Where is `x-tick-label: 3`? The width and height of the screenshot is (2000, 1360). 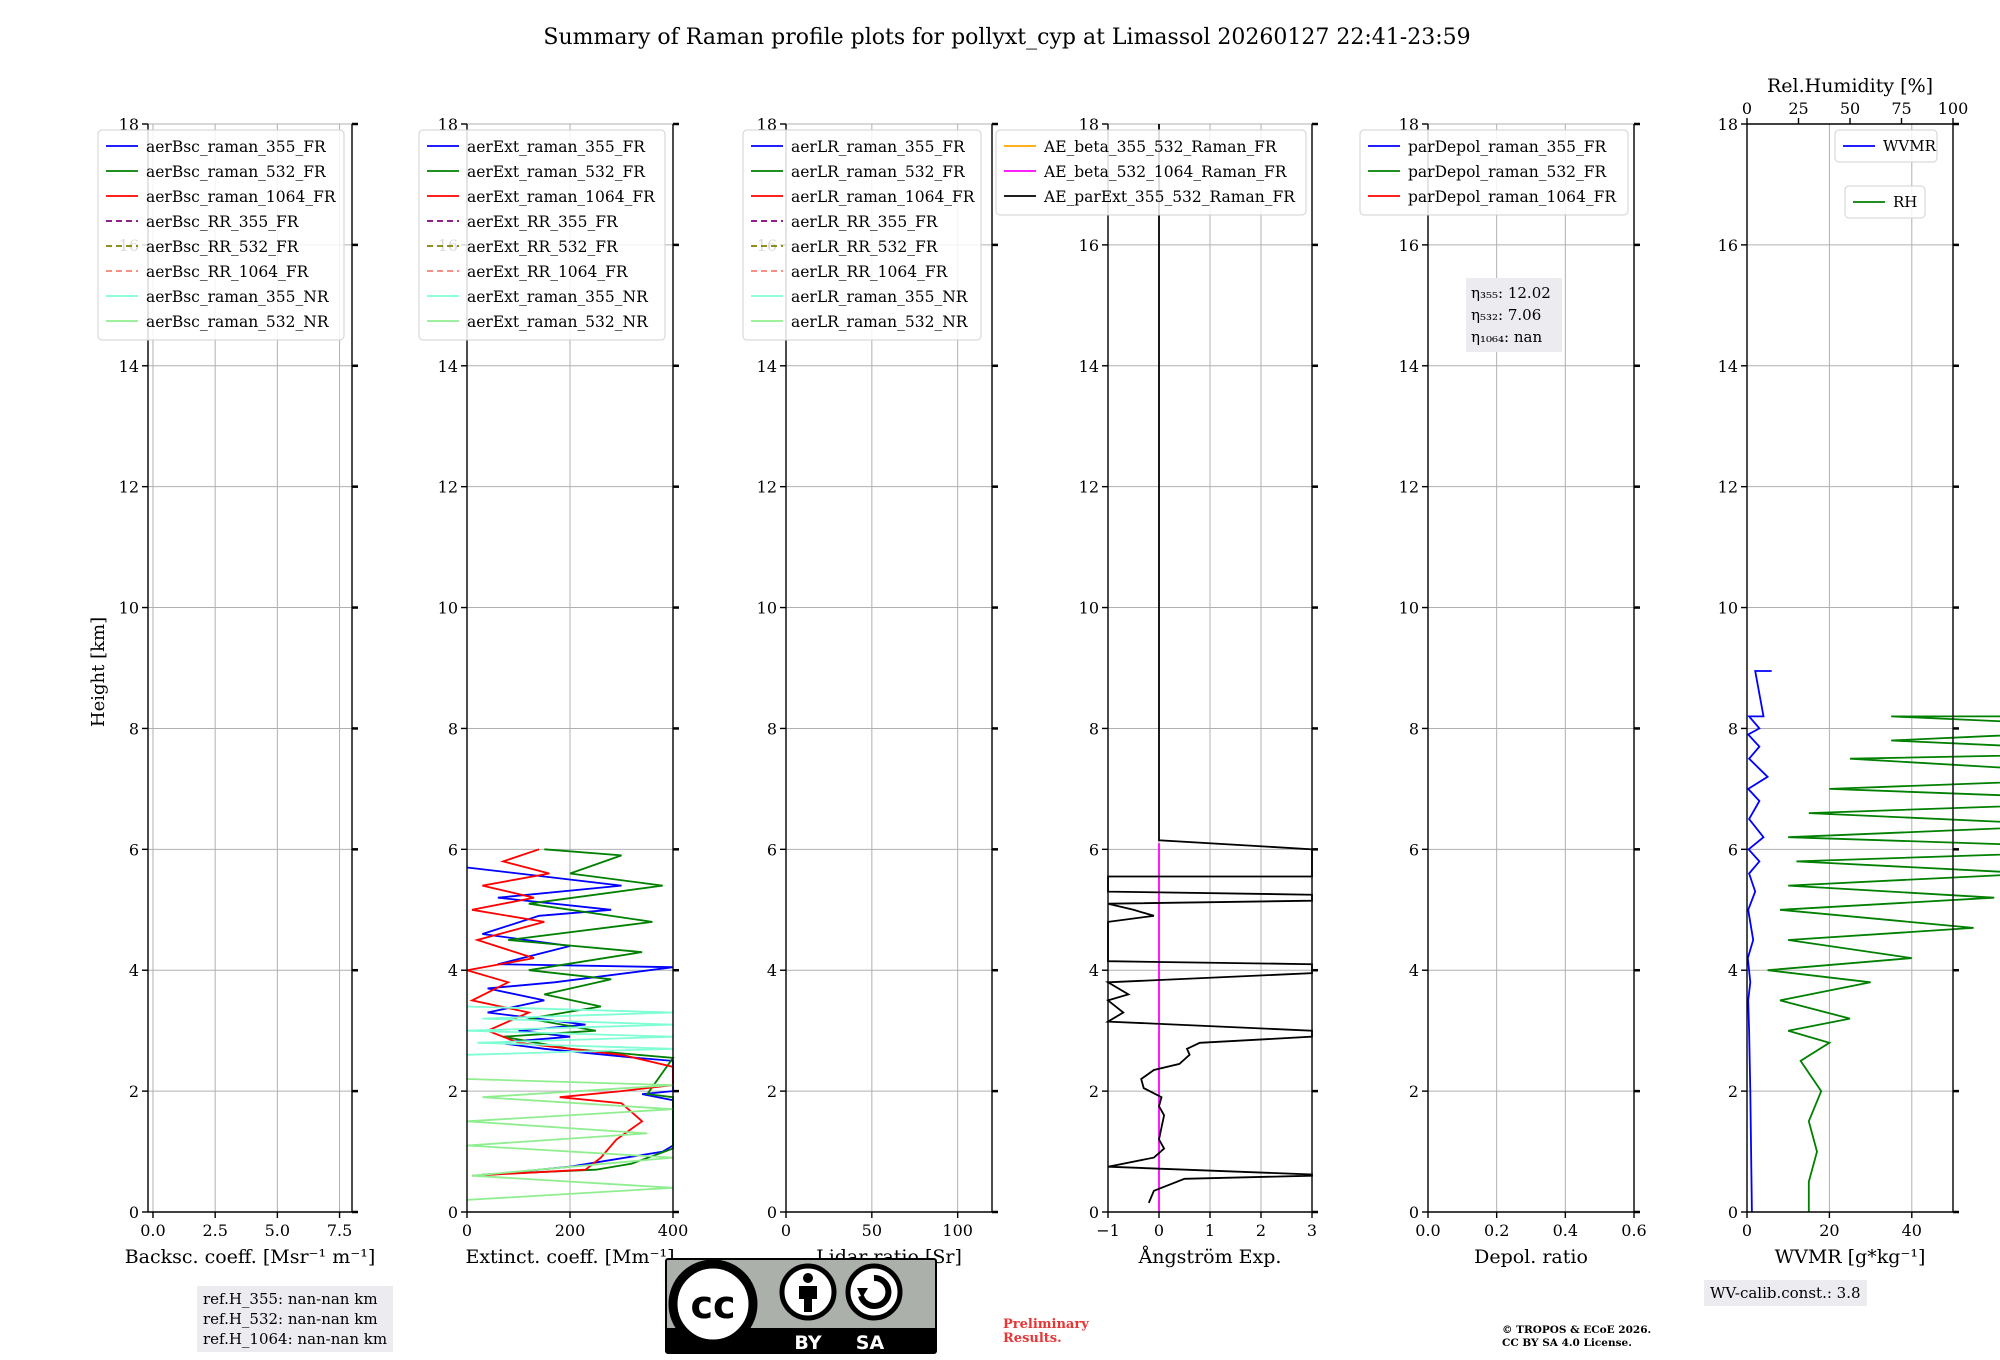 x-tick-label: 3 is located at coordinates (1312, 1230).